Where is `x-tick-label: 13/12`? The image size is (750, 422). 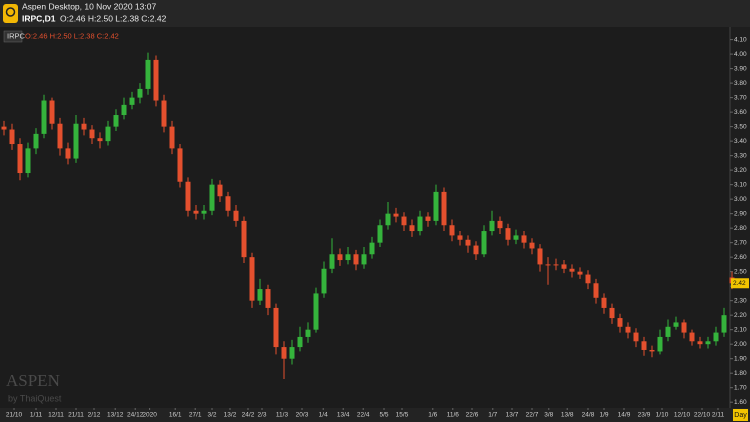
x-tick-label: 13/12 is located at coordinates (115, 415).